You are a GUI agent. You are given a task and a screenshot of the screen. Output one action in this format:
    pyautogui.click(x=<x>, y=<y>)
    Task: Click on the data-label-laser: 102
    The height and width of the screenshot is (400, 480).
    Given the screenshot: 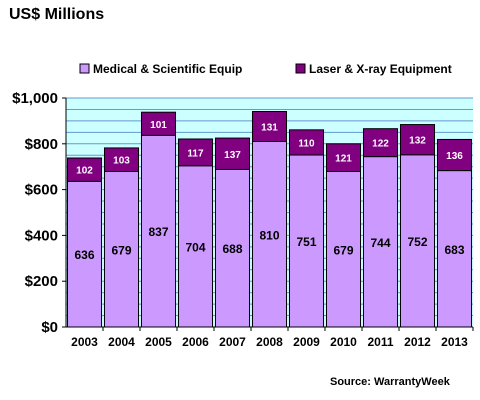 What is the action you would take?
    pyautogui.click(x=84, y=171)
    